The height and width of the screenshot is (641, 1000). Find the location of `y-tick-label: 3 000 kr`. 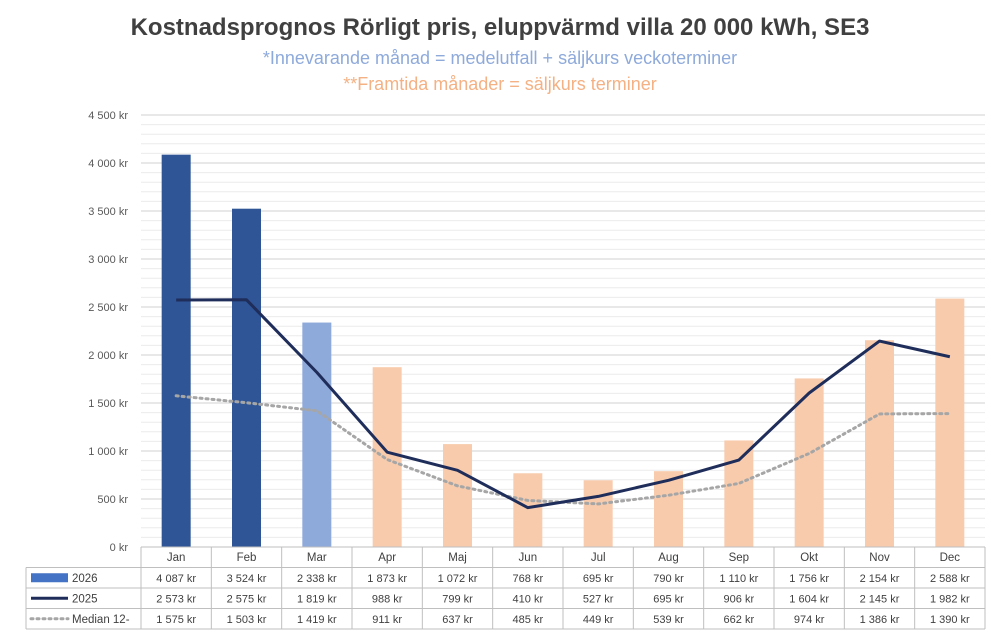

y-tick-label: 3 000 kr is located at coordinates (108, 260).